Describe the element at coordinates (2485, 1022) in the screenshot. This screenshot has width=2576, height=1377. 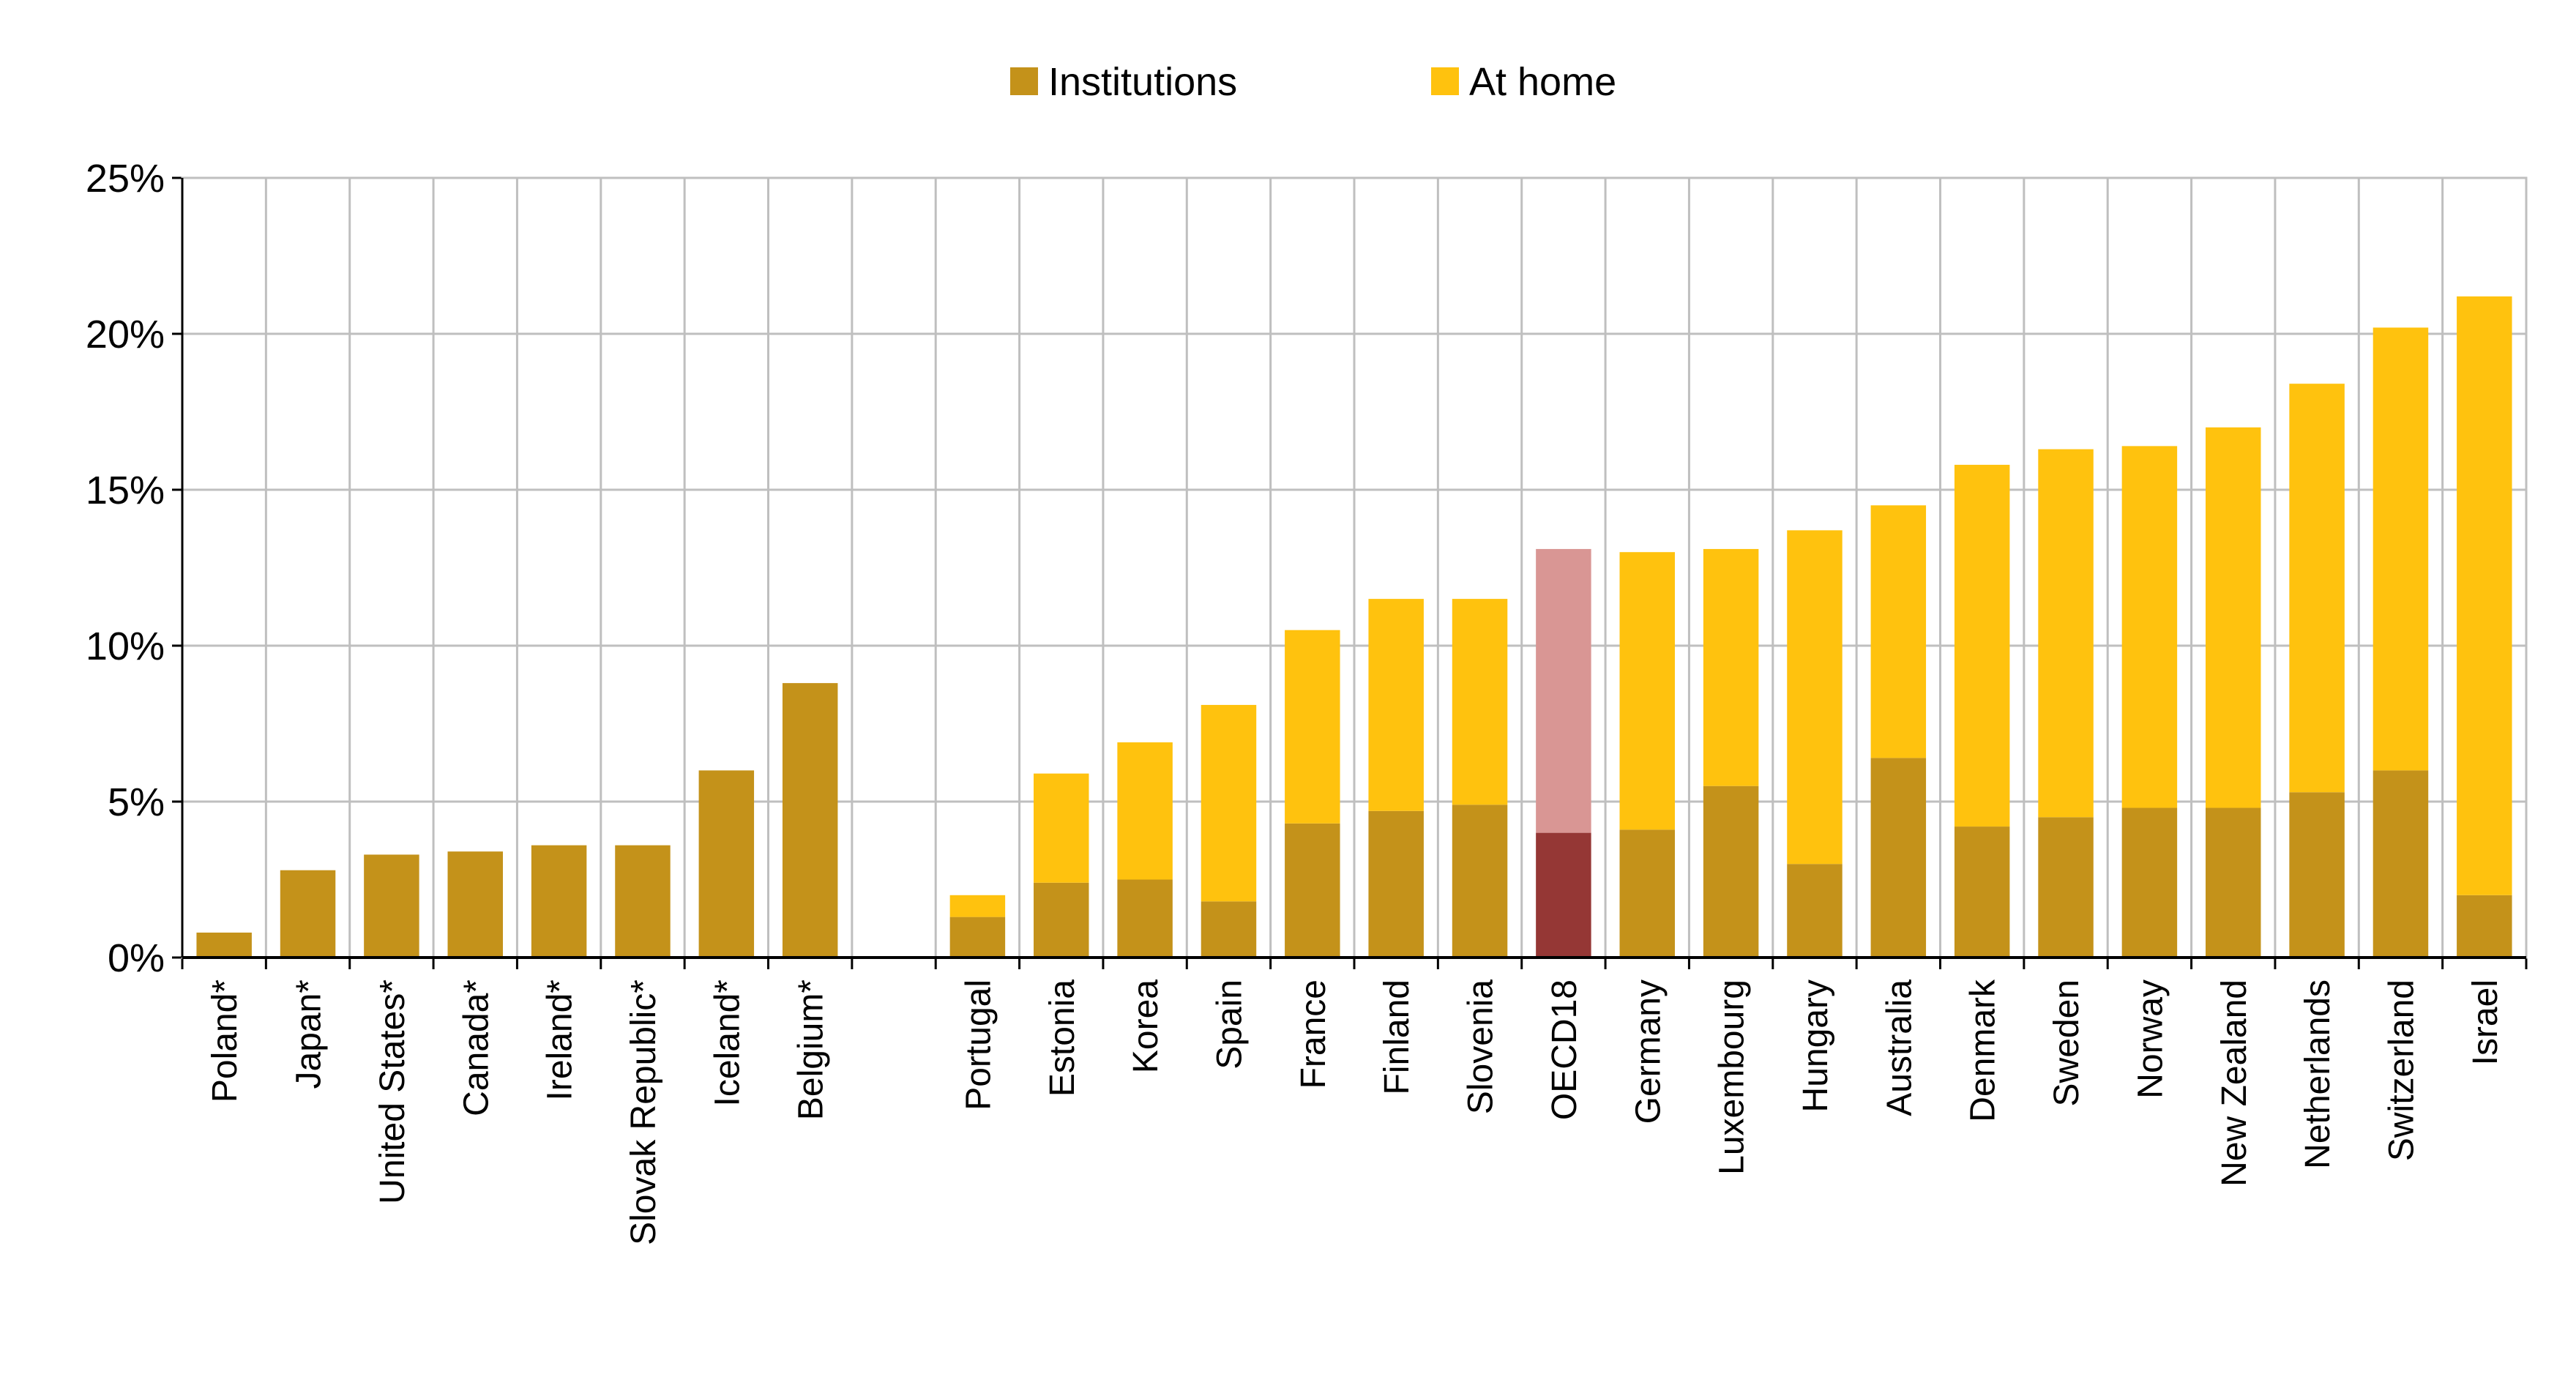
I see `x-tick-label: Israel` at that location.